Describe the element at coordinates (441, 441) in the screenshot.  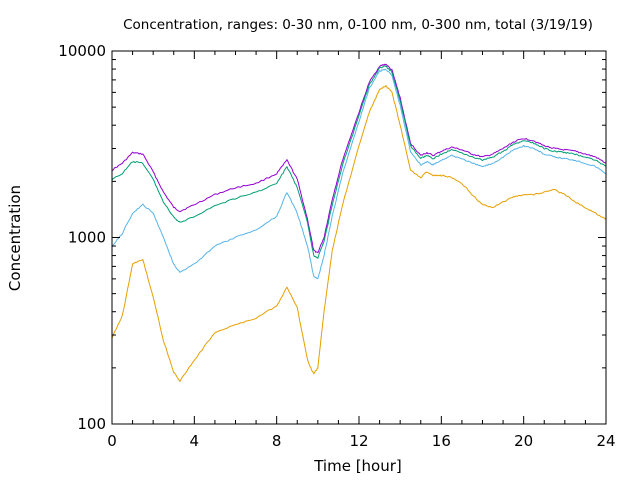
I see `x-tick-label: 16` at that location.